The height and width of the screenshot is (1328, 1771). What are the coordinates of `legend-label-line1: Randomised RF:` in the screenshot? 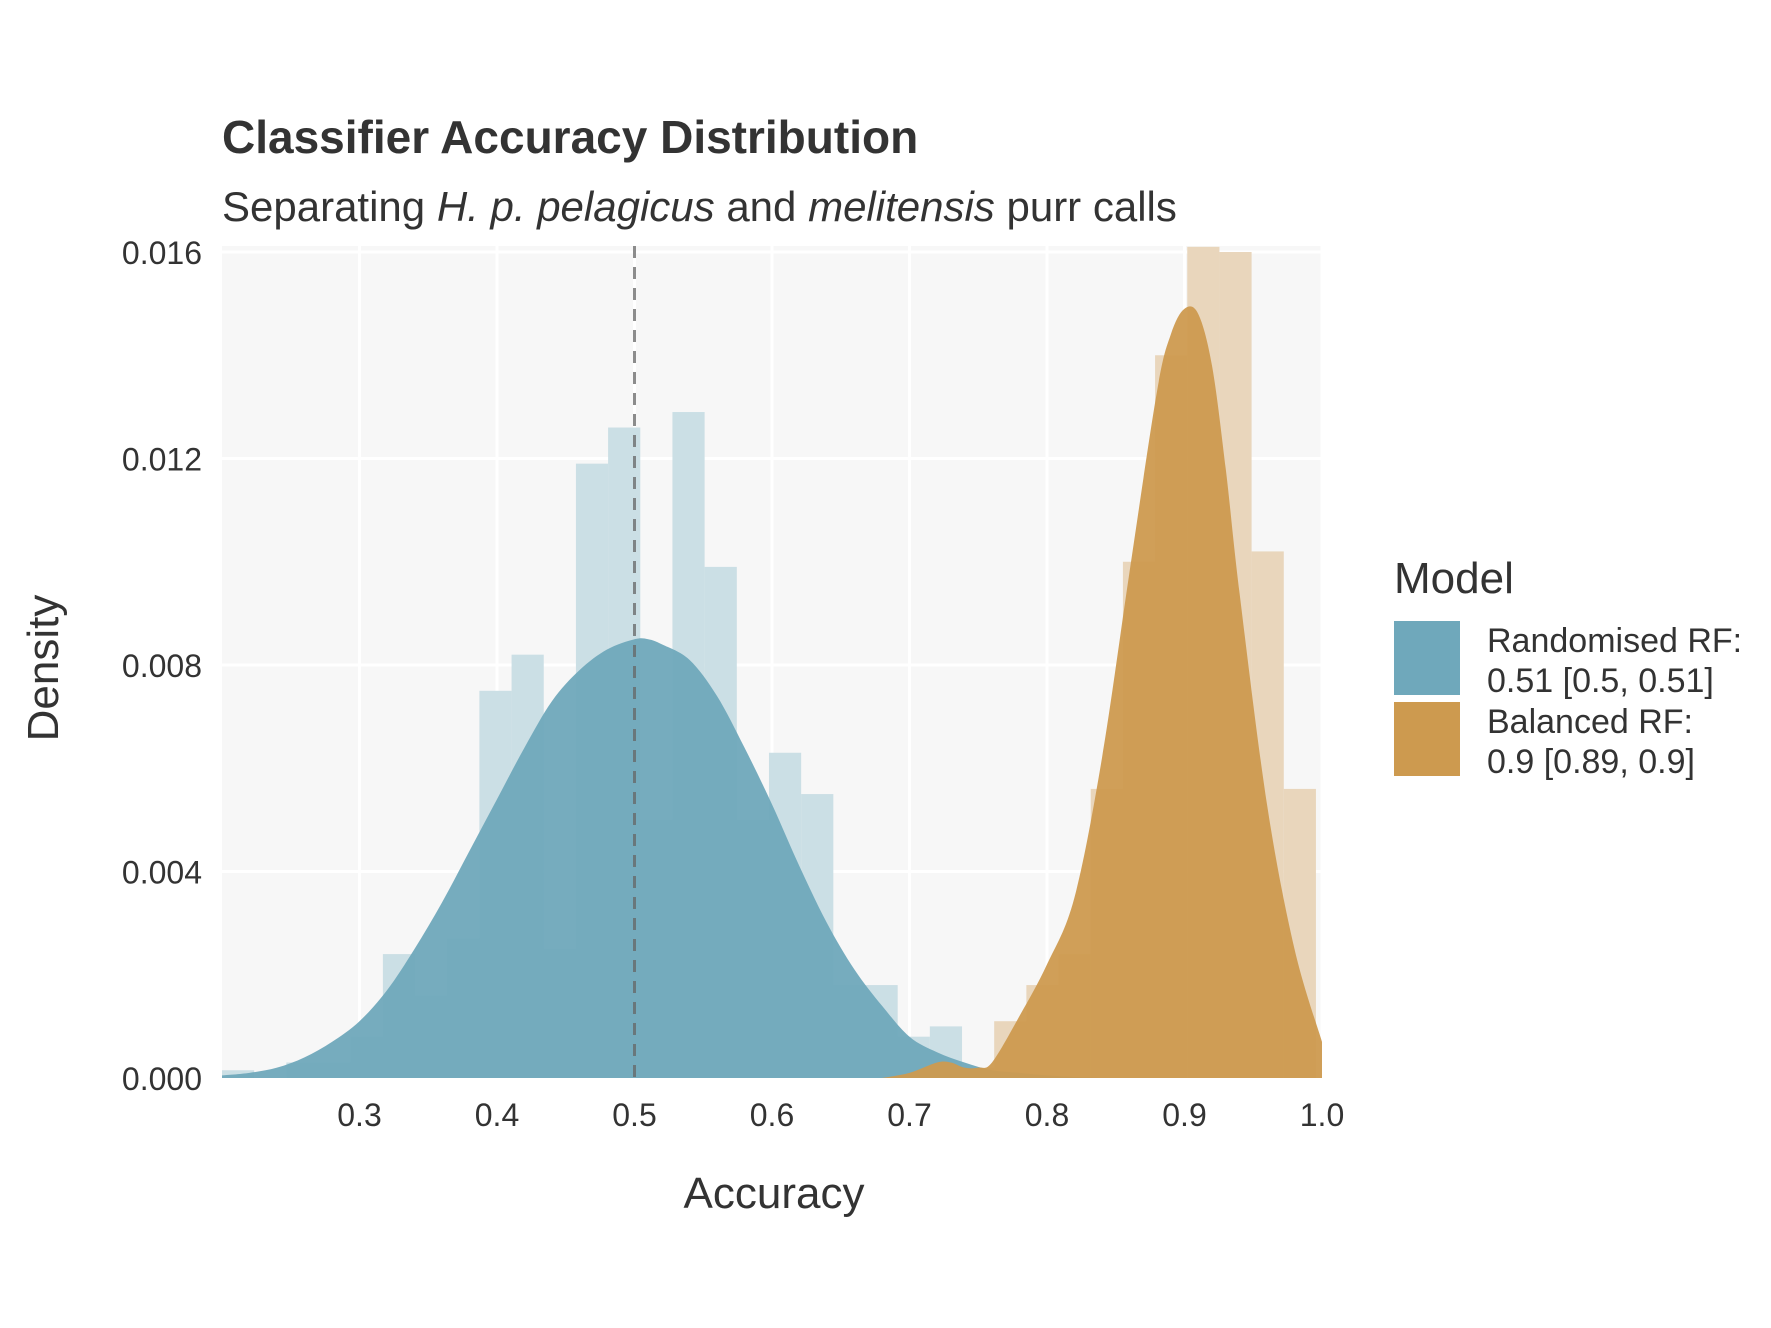 It's located at (1614, 641).